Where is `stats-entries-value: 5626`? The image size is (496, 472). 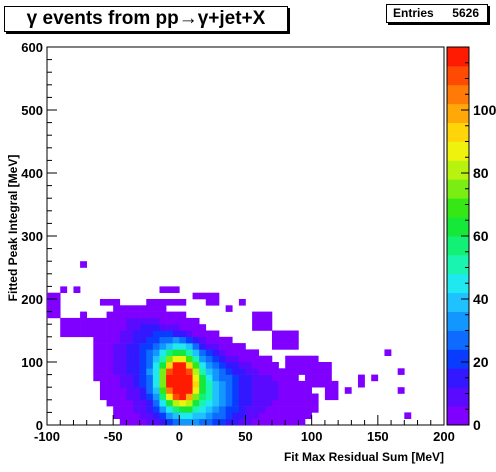 stats-entries-value: 5626 is located at coordinates (465, 13).